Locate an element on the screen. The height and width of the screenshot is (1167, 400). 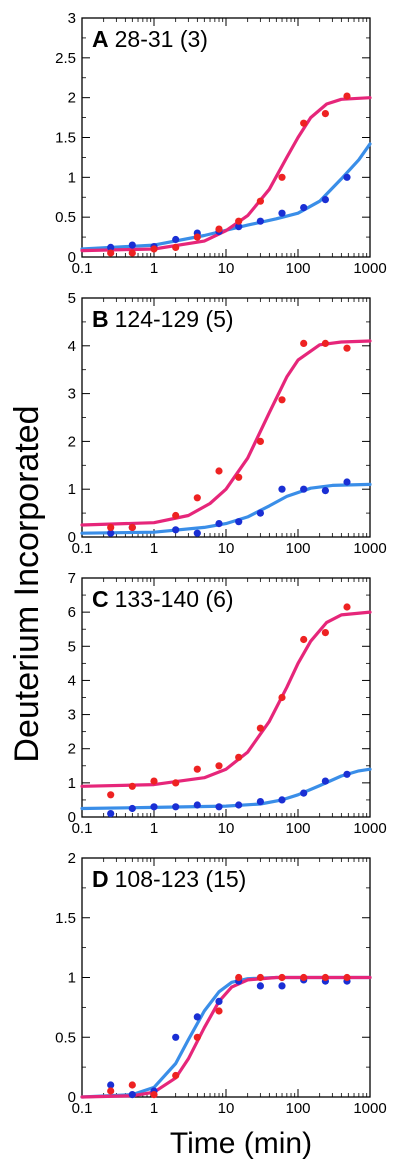
panel-b-y-tick-label: 1 is located at coordinates (72, 489).